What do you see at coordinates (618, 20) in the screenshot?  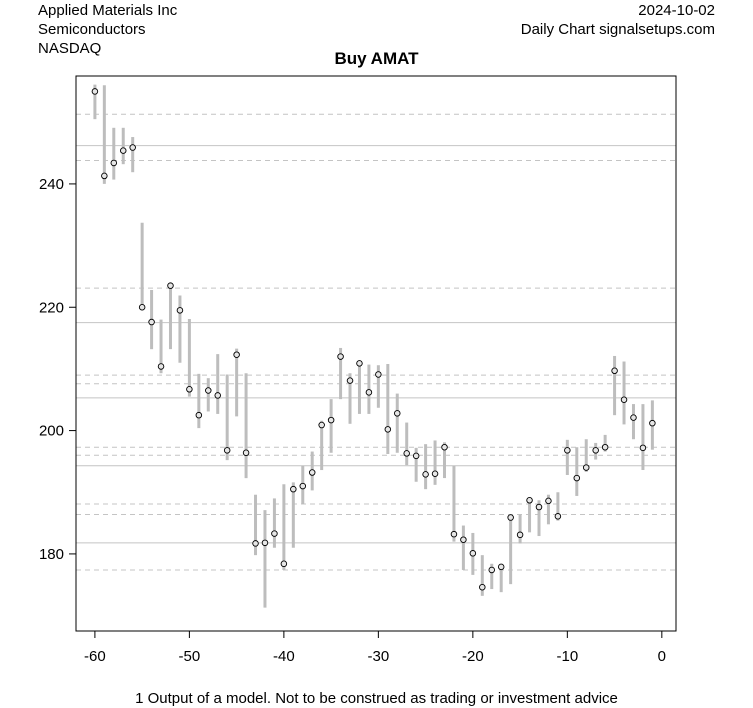 I see `header-right: 2024-10-02 Daily Chart signalsetups.com` at bounding box center [618, 20].